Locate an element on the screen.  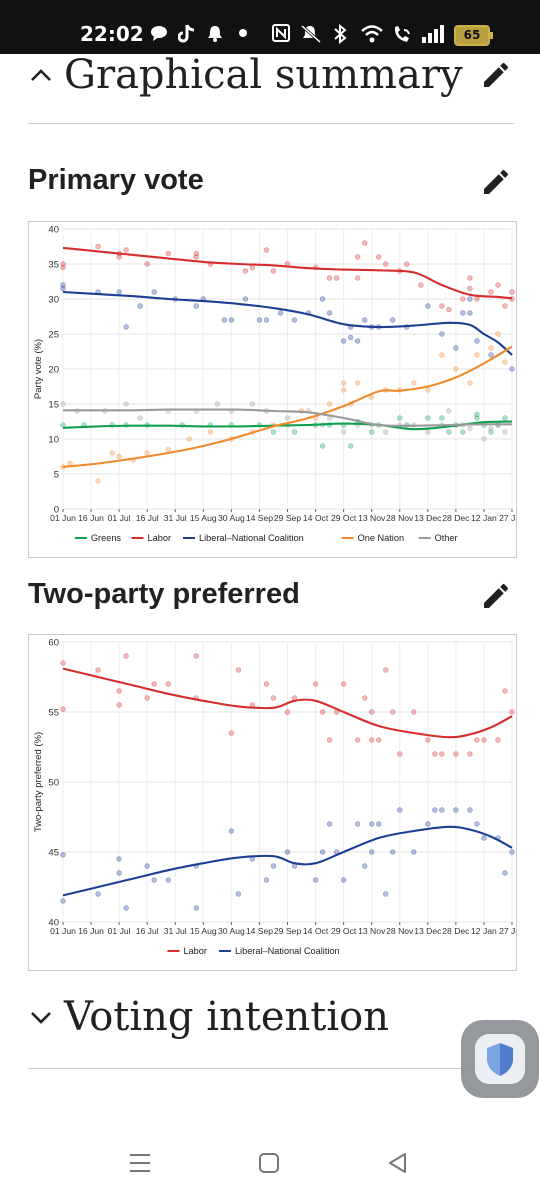
legend-label-greens: Greens is located at coordinates (106, 538).